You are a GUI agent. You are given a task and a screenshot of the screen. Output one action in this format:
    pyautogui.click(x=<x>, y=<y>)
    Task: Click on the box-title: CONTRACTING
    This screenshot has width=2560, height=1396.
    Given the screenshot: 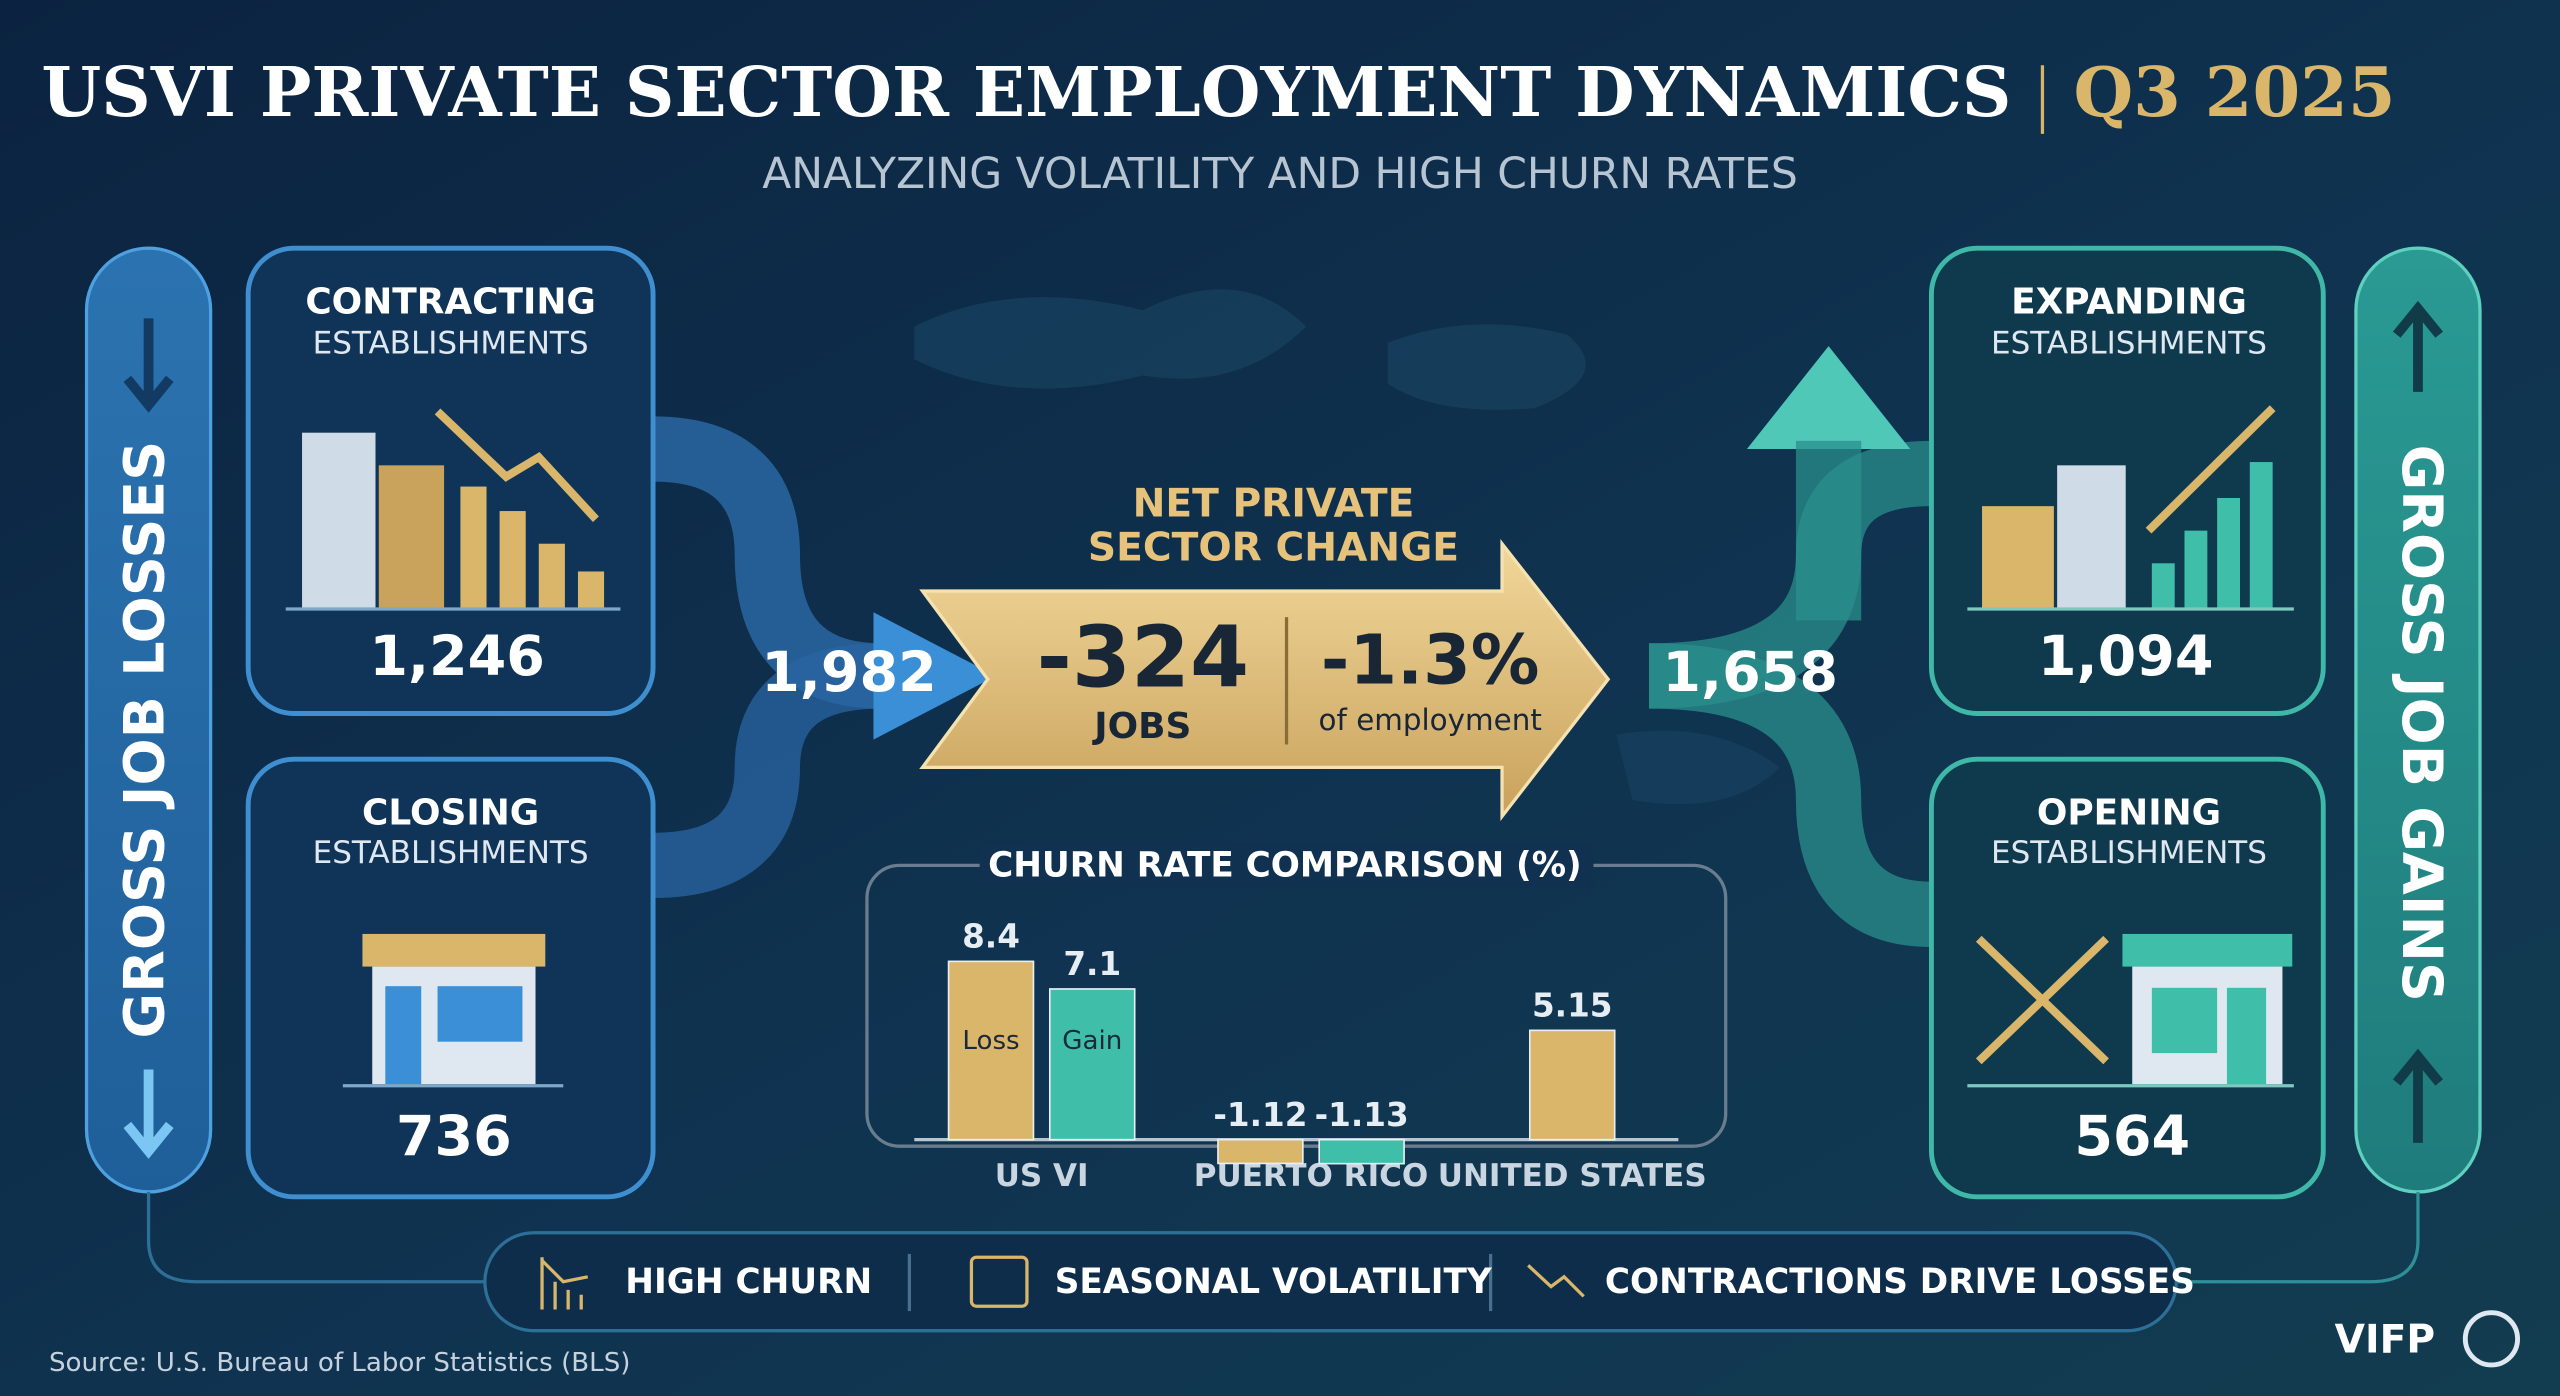 What is the action you would take?
    pyautogui.click(x=450, y=302)
    